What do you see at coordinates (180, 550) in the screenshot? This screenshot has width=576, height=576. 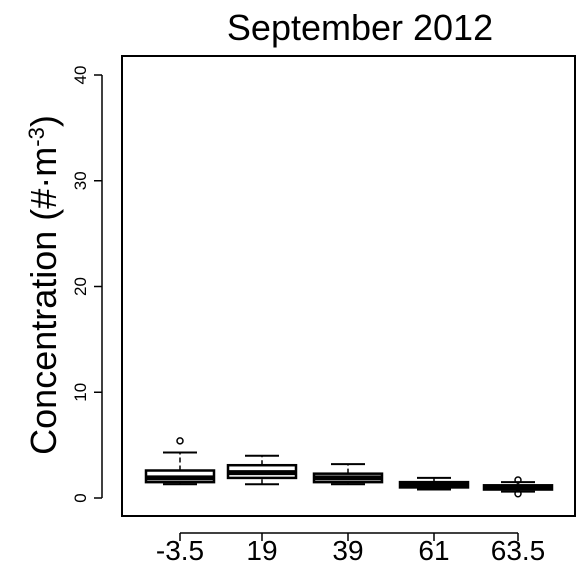 I see `x-tick-label: -3.5` at bounding box center [180, 550].